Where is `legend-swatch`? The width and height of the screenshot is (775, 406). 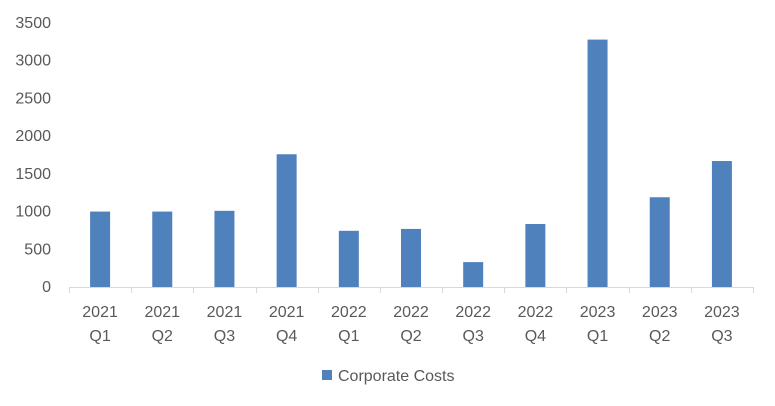 legend-swatch is located at coordinates (327, 375).